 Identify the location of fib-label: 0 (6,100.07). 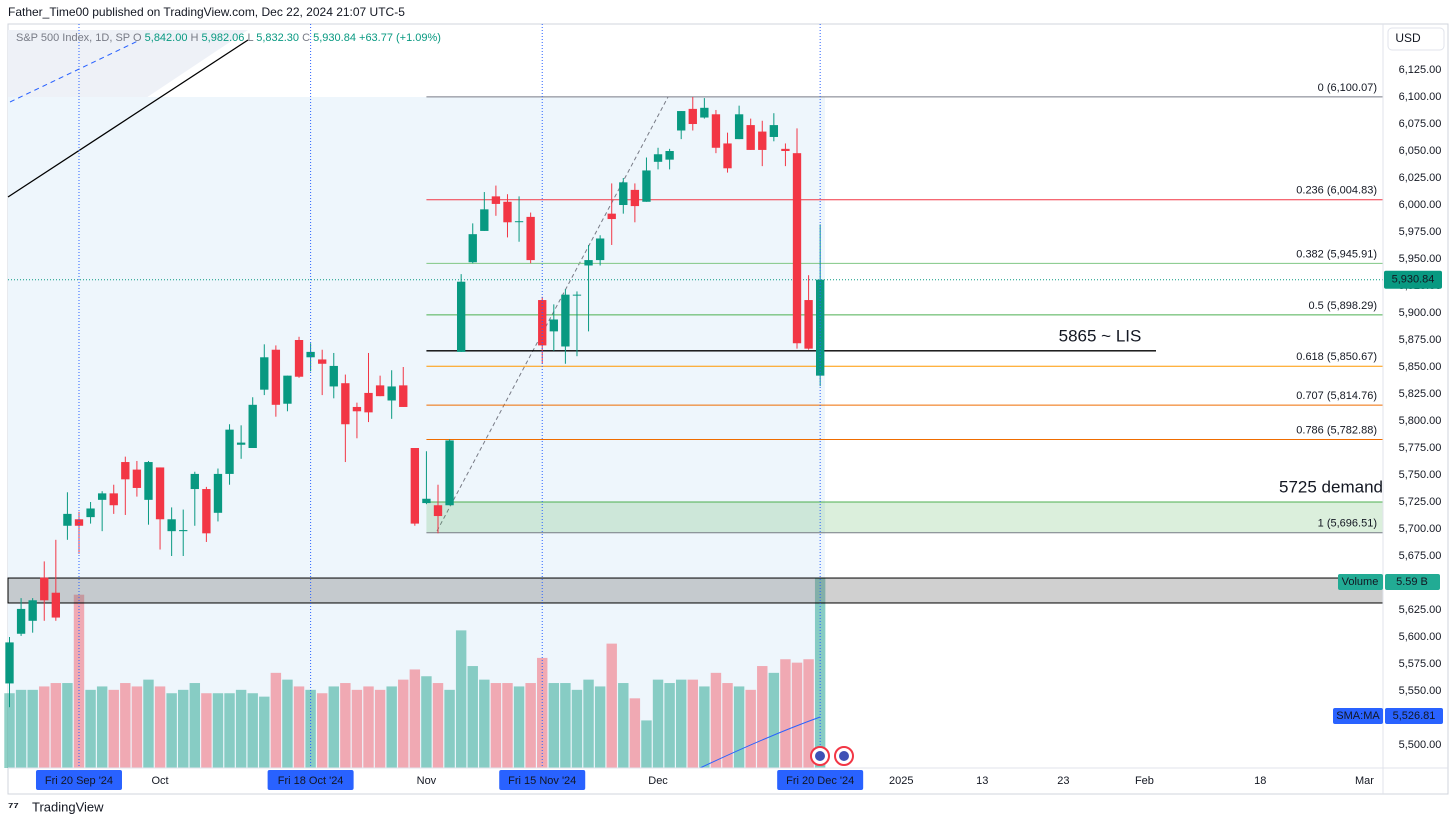
(1347, 88).